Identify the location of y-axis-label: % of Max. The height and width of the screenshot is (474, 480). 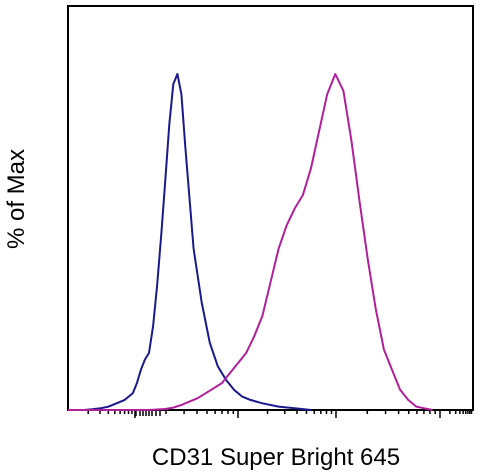
(16, 199).